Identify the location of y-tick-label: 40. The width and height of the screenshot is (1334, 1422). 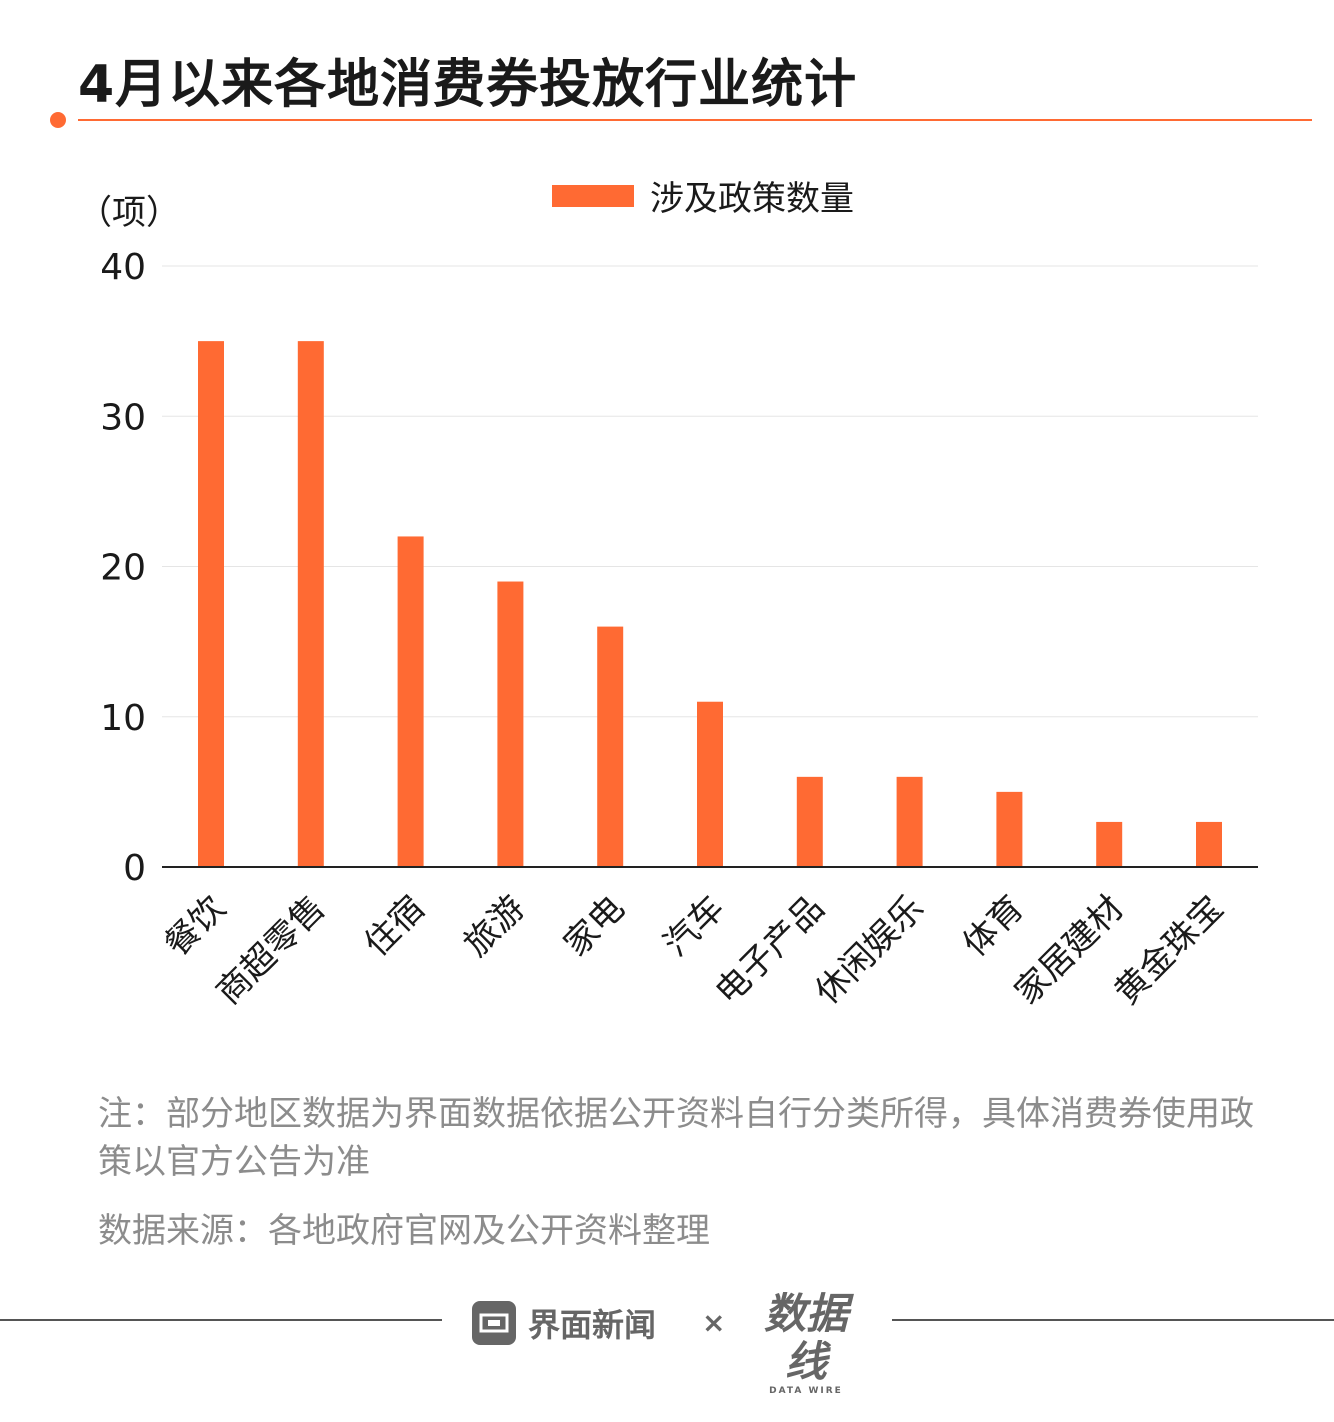
(123, 267).